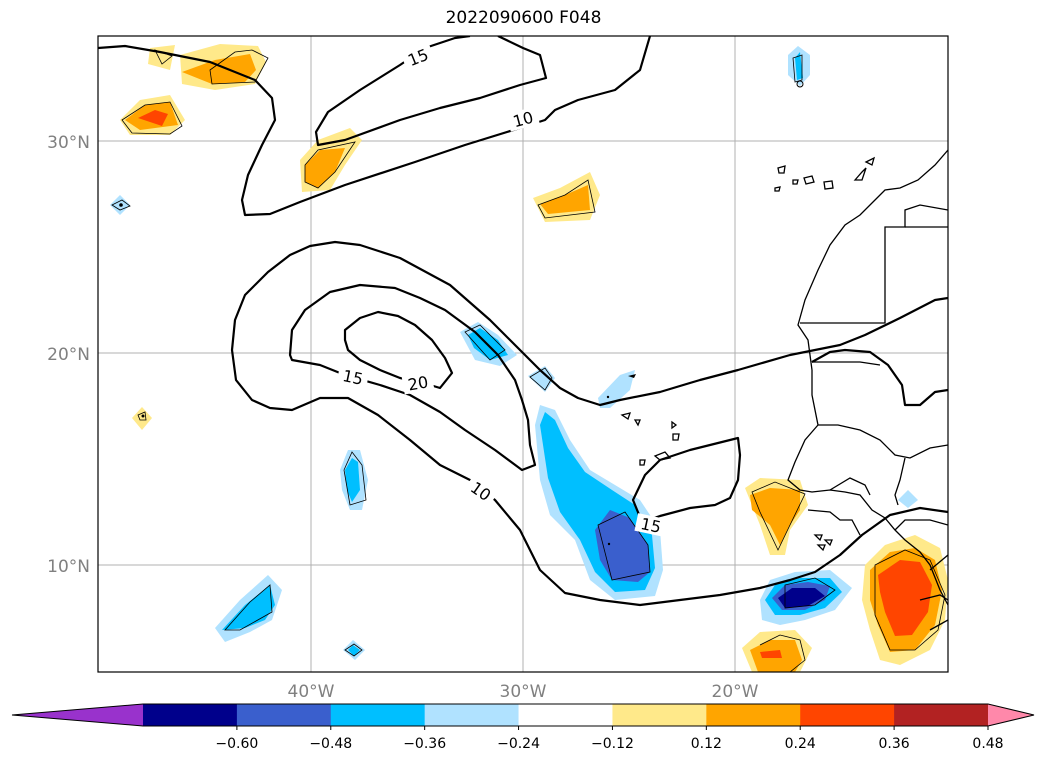 This screenshot has width=1047, height=765. I want to click on colorbar-outline, so click(523, 715).